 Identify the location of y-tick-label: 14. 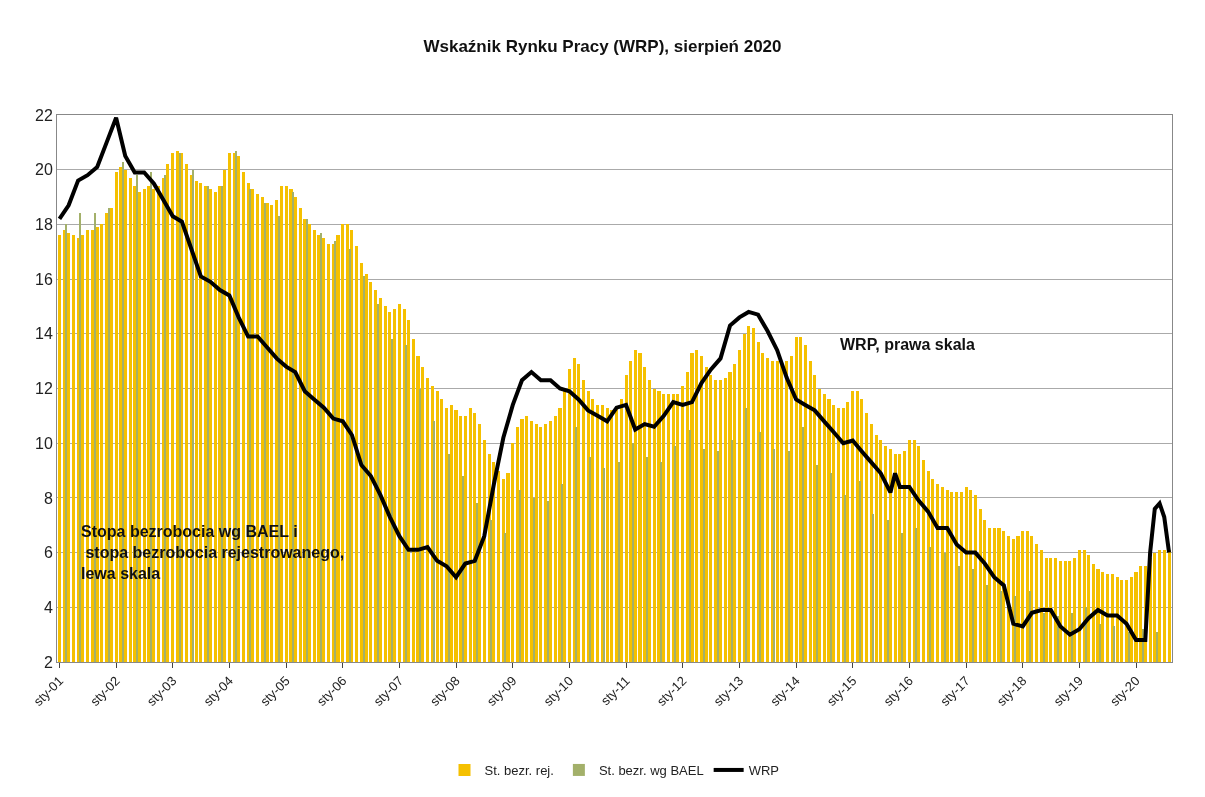
(44, 334).